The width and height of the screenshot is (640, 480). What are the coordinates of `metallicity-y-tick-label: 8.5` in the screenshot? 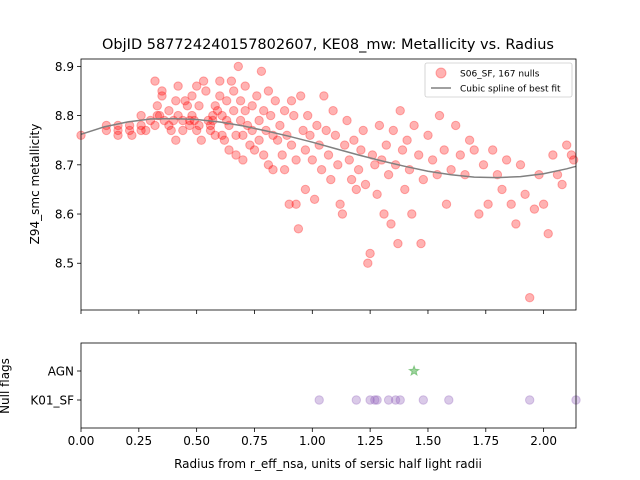 It's located at (64, 264).